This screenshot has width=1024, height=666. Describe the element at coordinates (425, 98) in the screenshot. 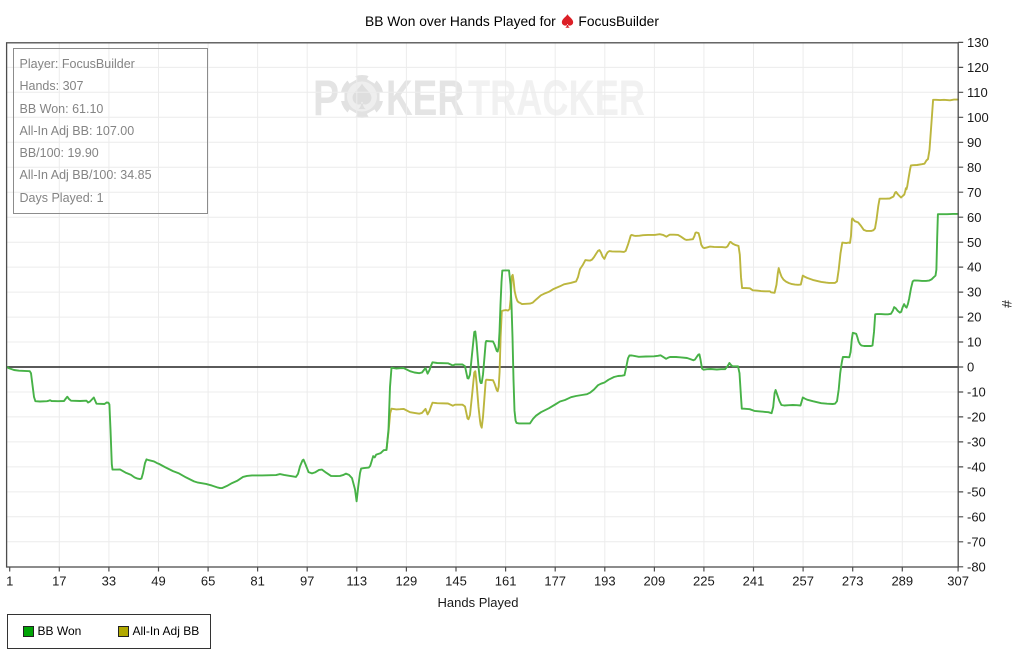

I see `svg-text: KER` at that location.